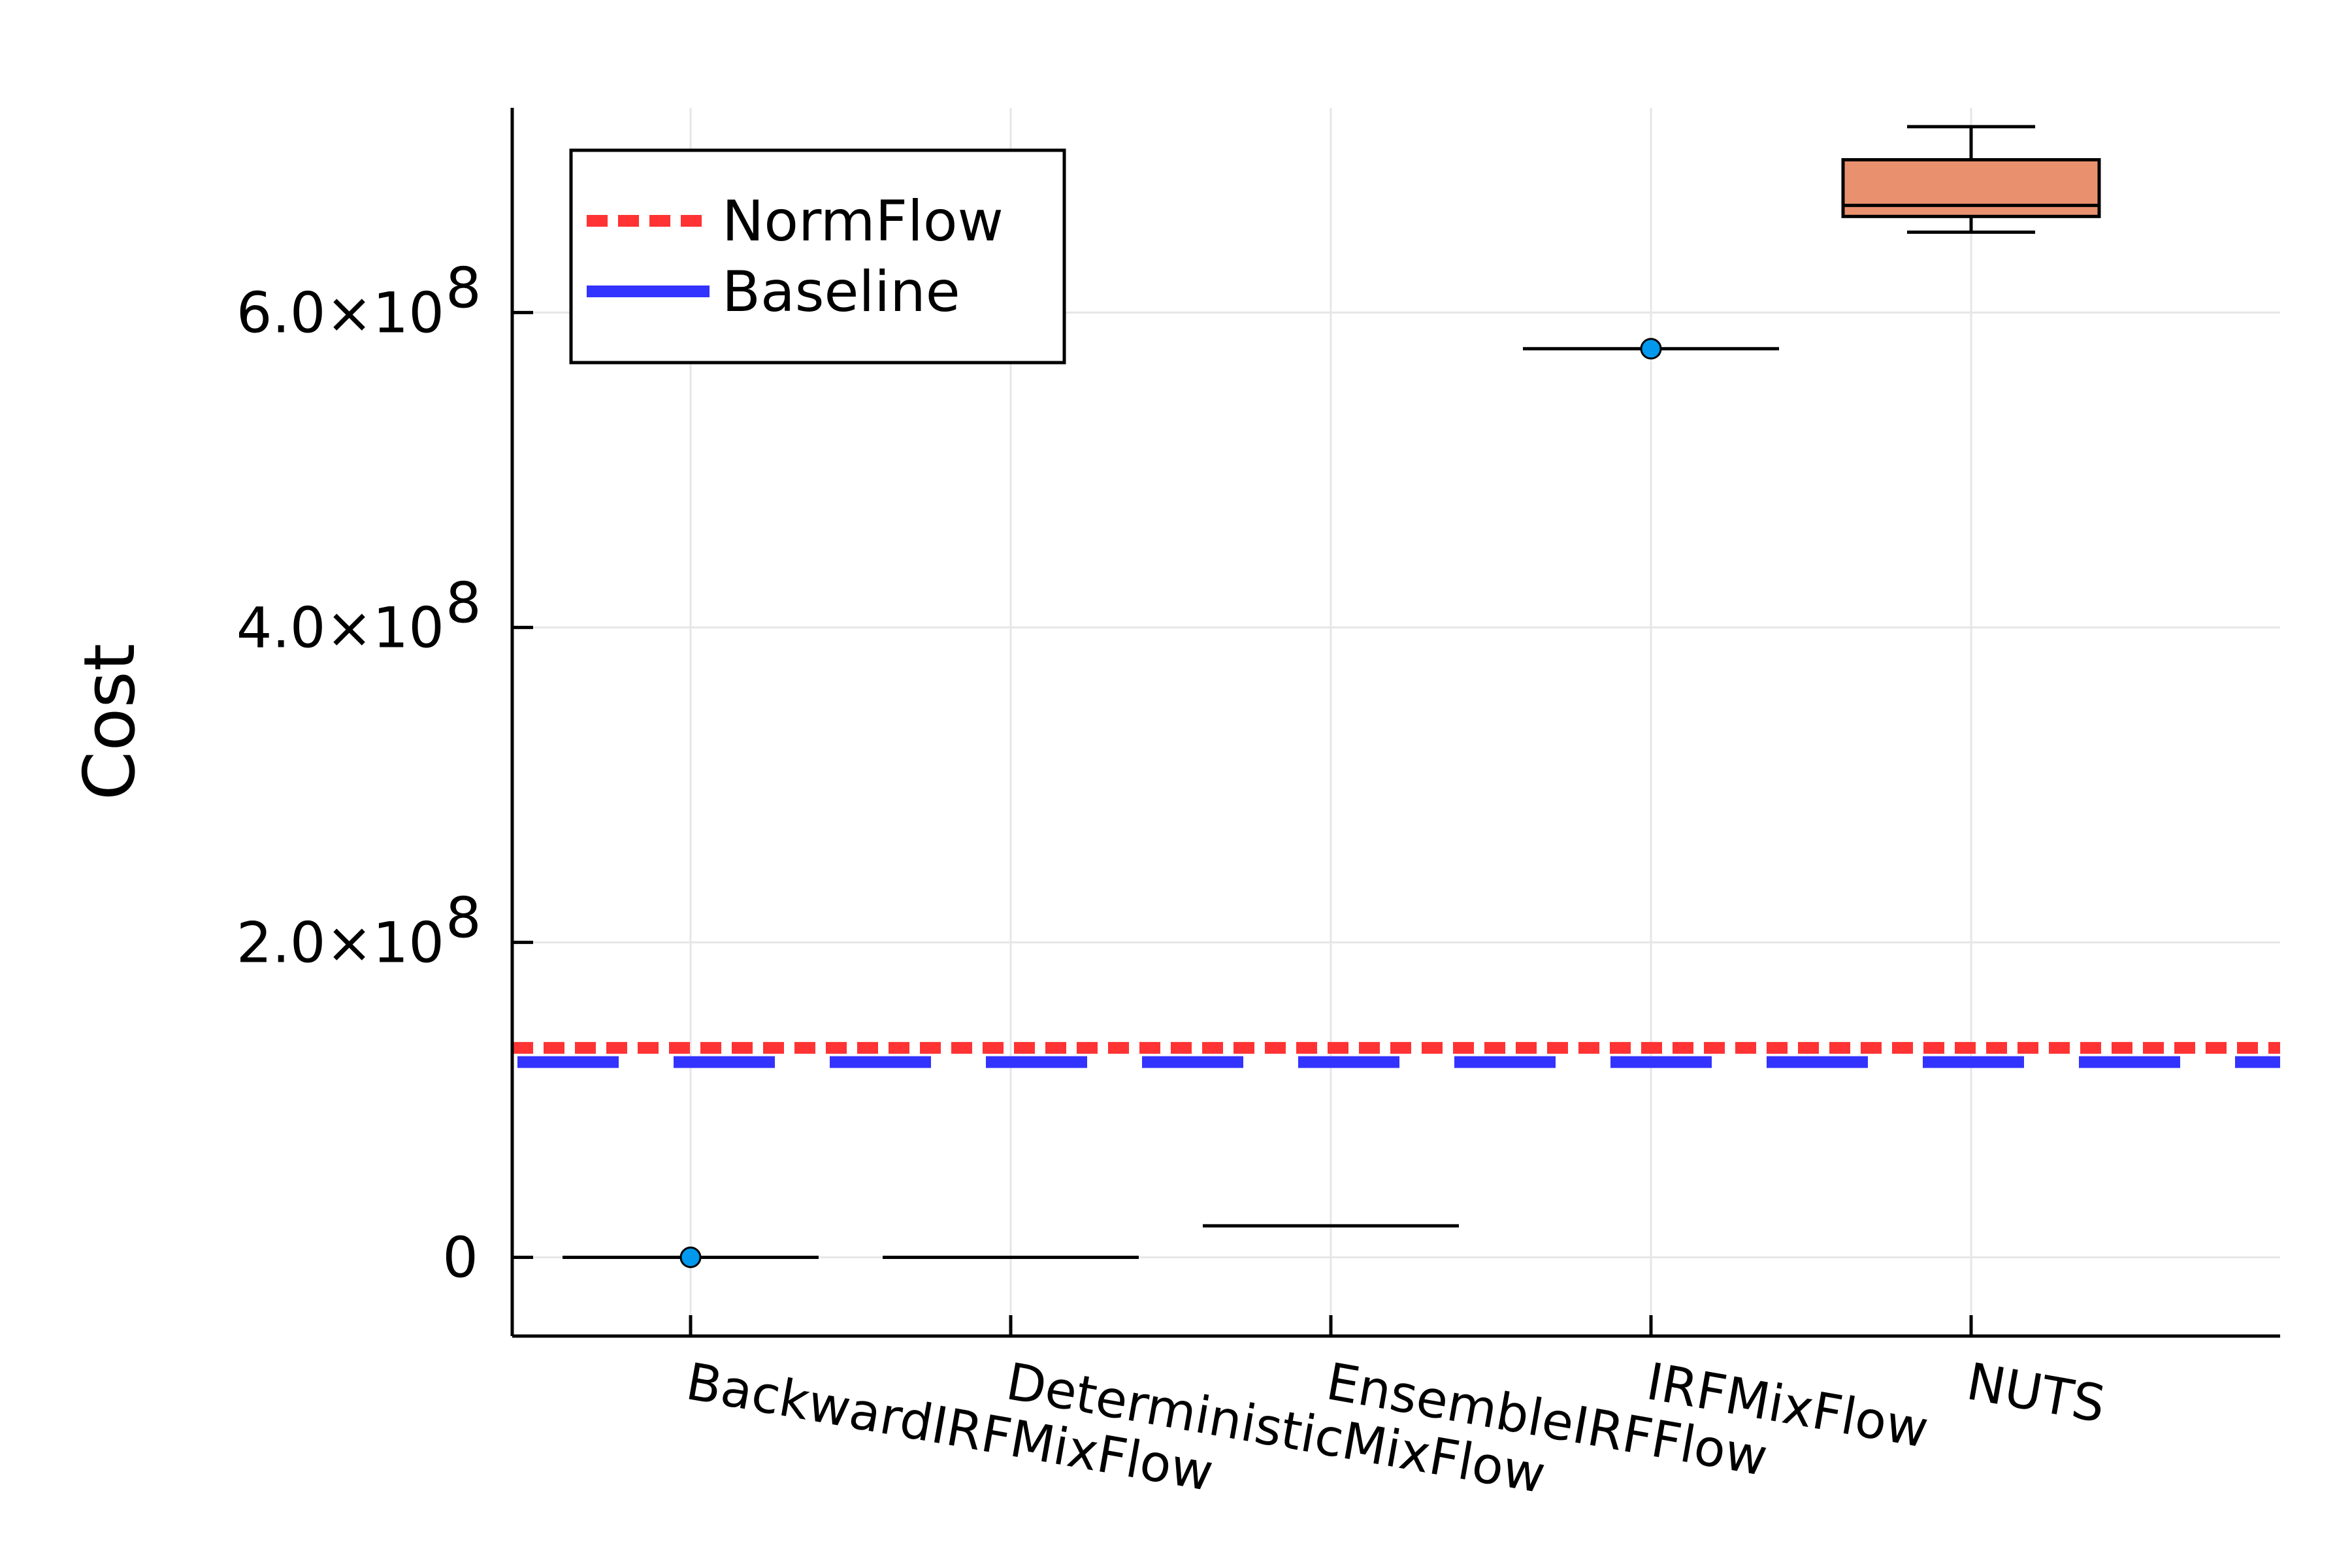 The width and height of the screenshot is (2352, 1568). What do you see at coordinates (460, 1257) in the screenshot?
I see `y-tick-label: 0` at bounding box center [460, 1257].